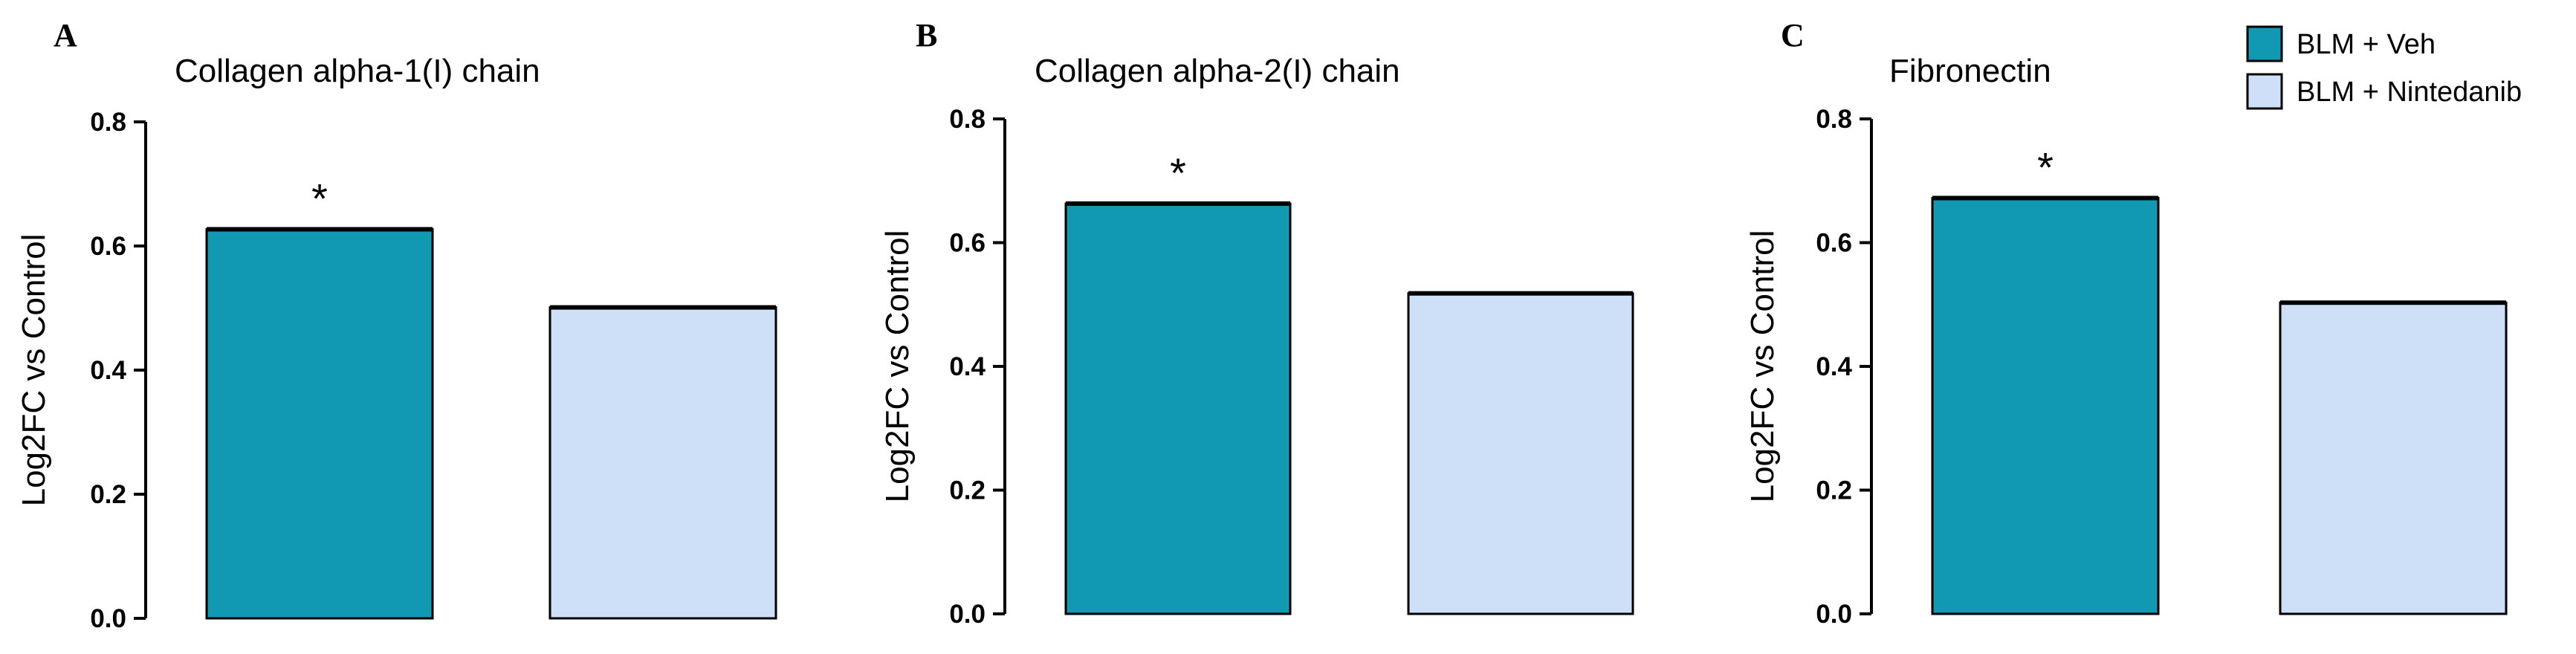 This screenshot has height=654, width=2576. Describe the element at coordinates (357, 71) in the screenshot. I see `chart-title: Collagen alpha-1(I) chain` at that location.